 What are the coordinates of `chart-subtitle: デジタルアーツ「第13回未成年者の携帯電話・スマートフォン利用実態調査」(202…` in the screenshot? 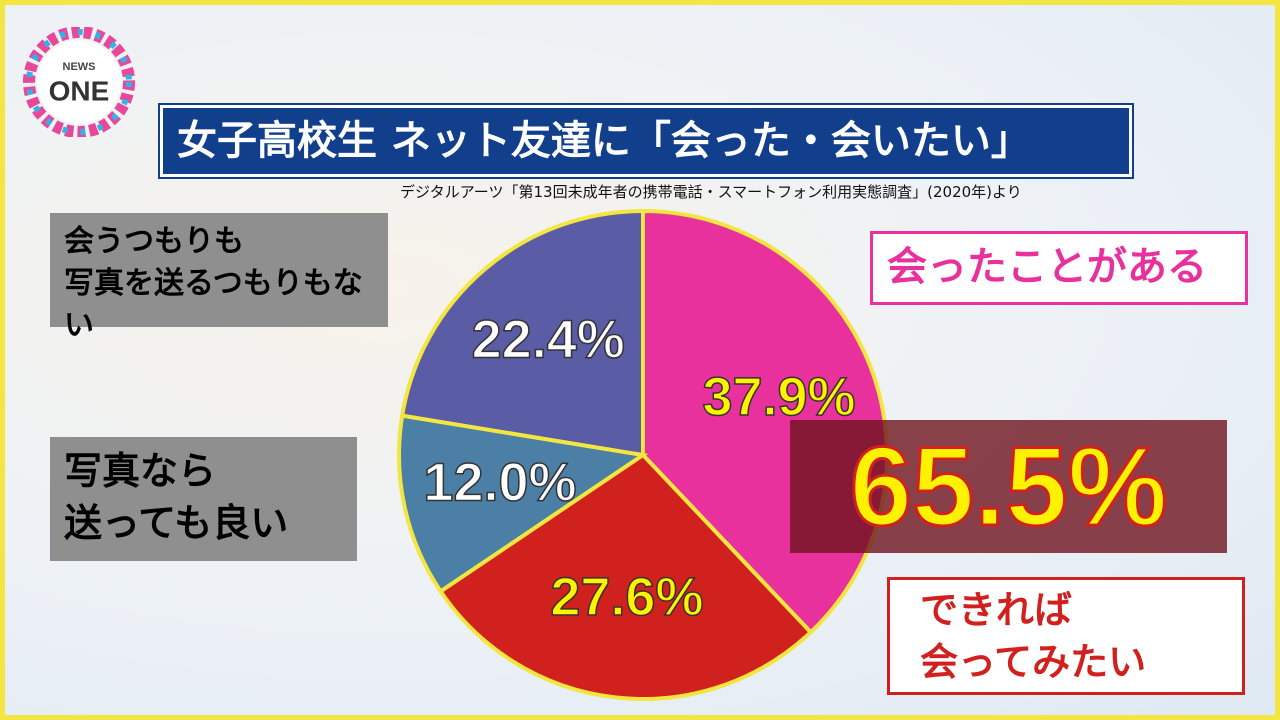 It's located at (711, 192).